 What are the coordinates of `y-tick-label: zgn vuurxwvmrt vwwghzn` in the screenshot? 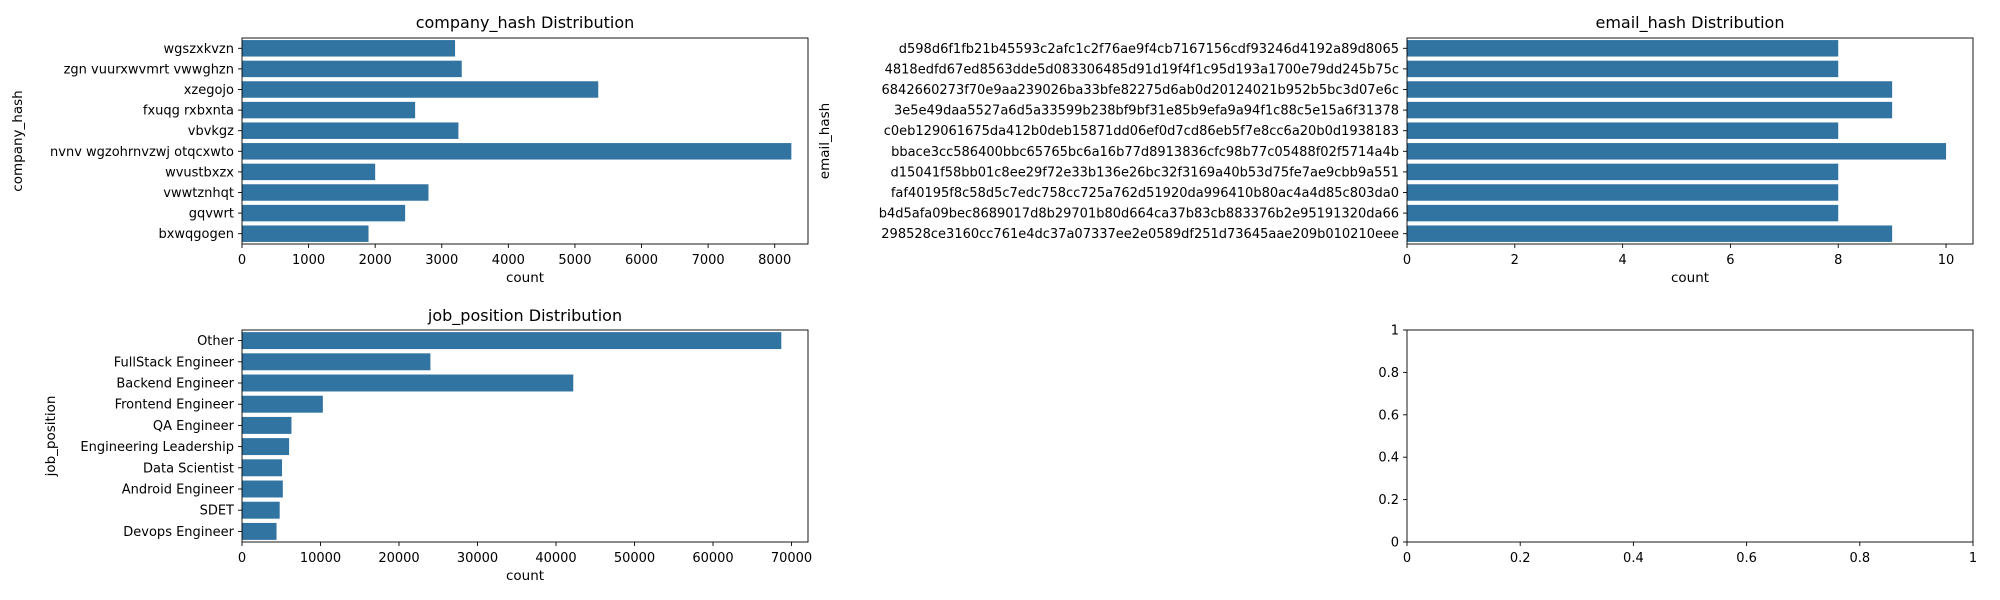 It's located at (149, 69).